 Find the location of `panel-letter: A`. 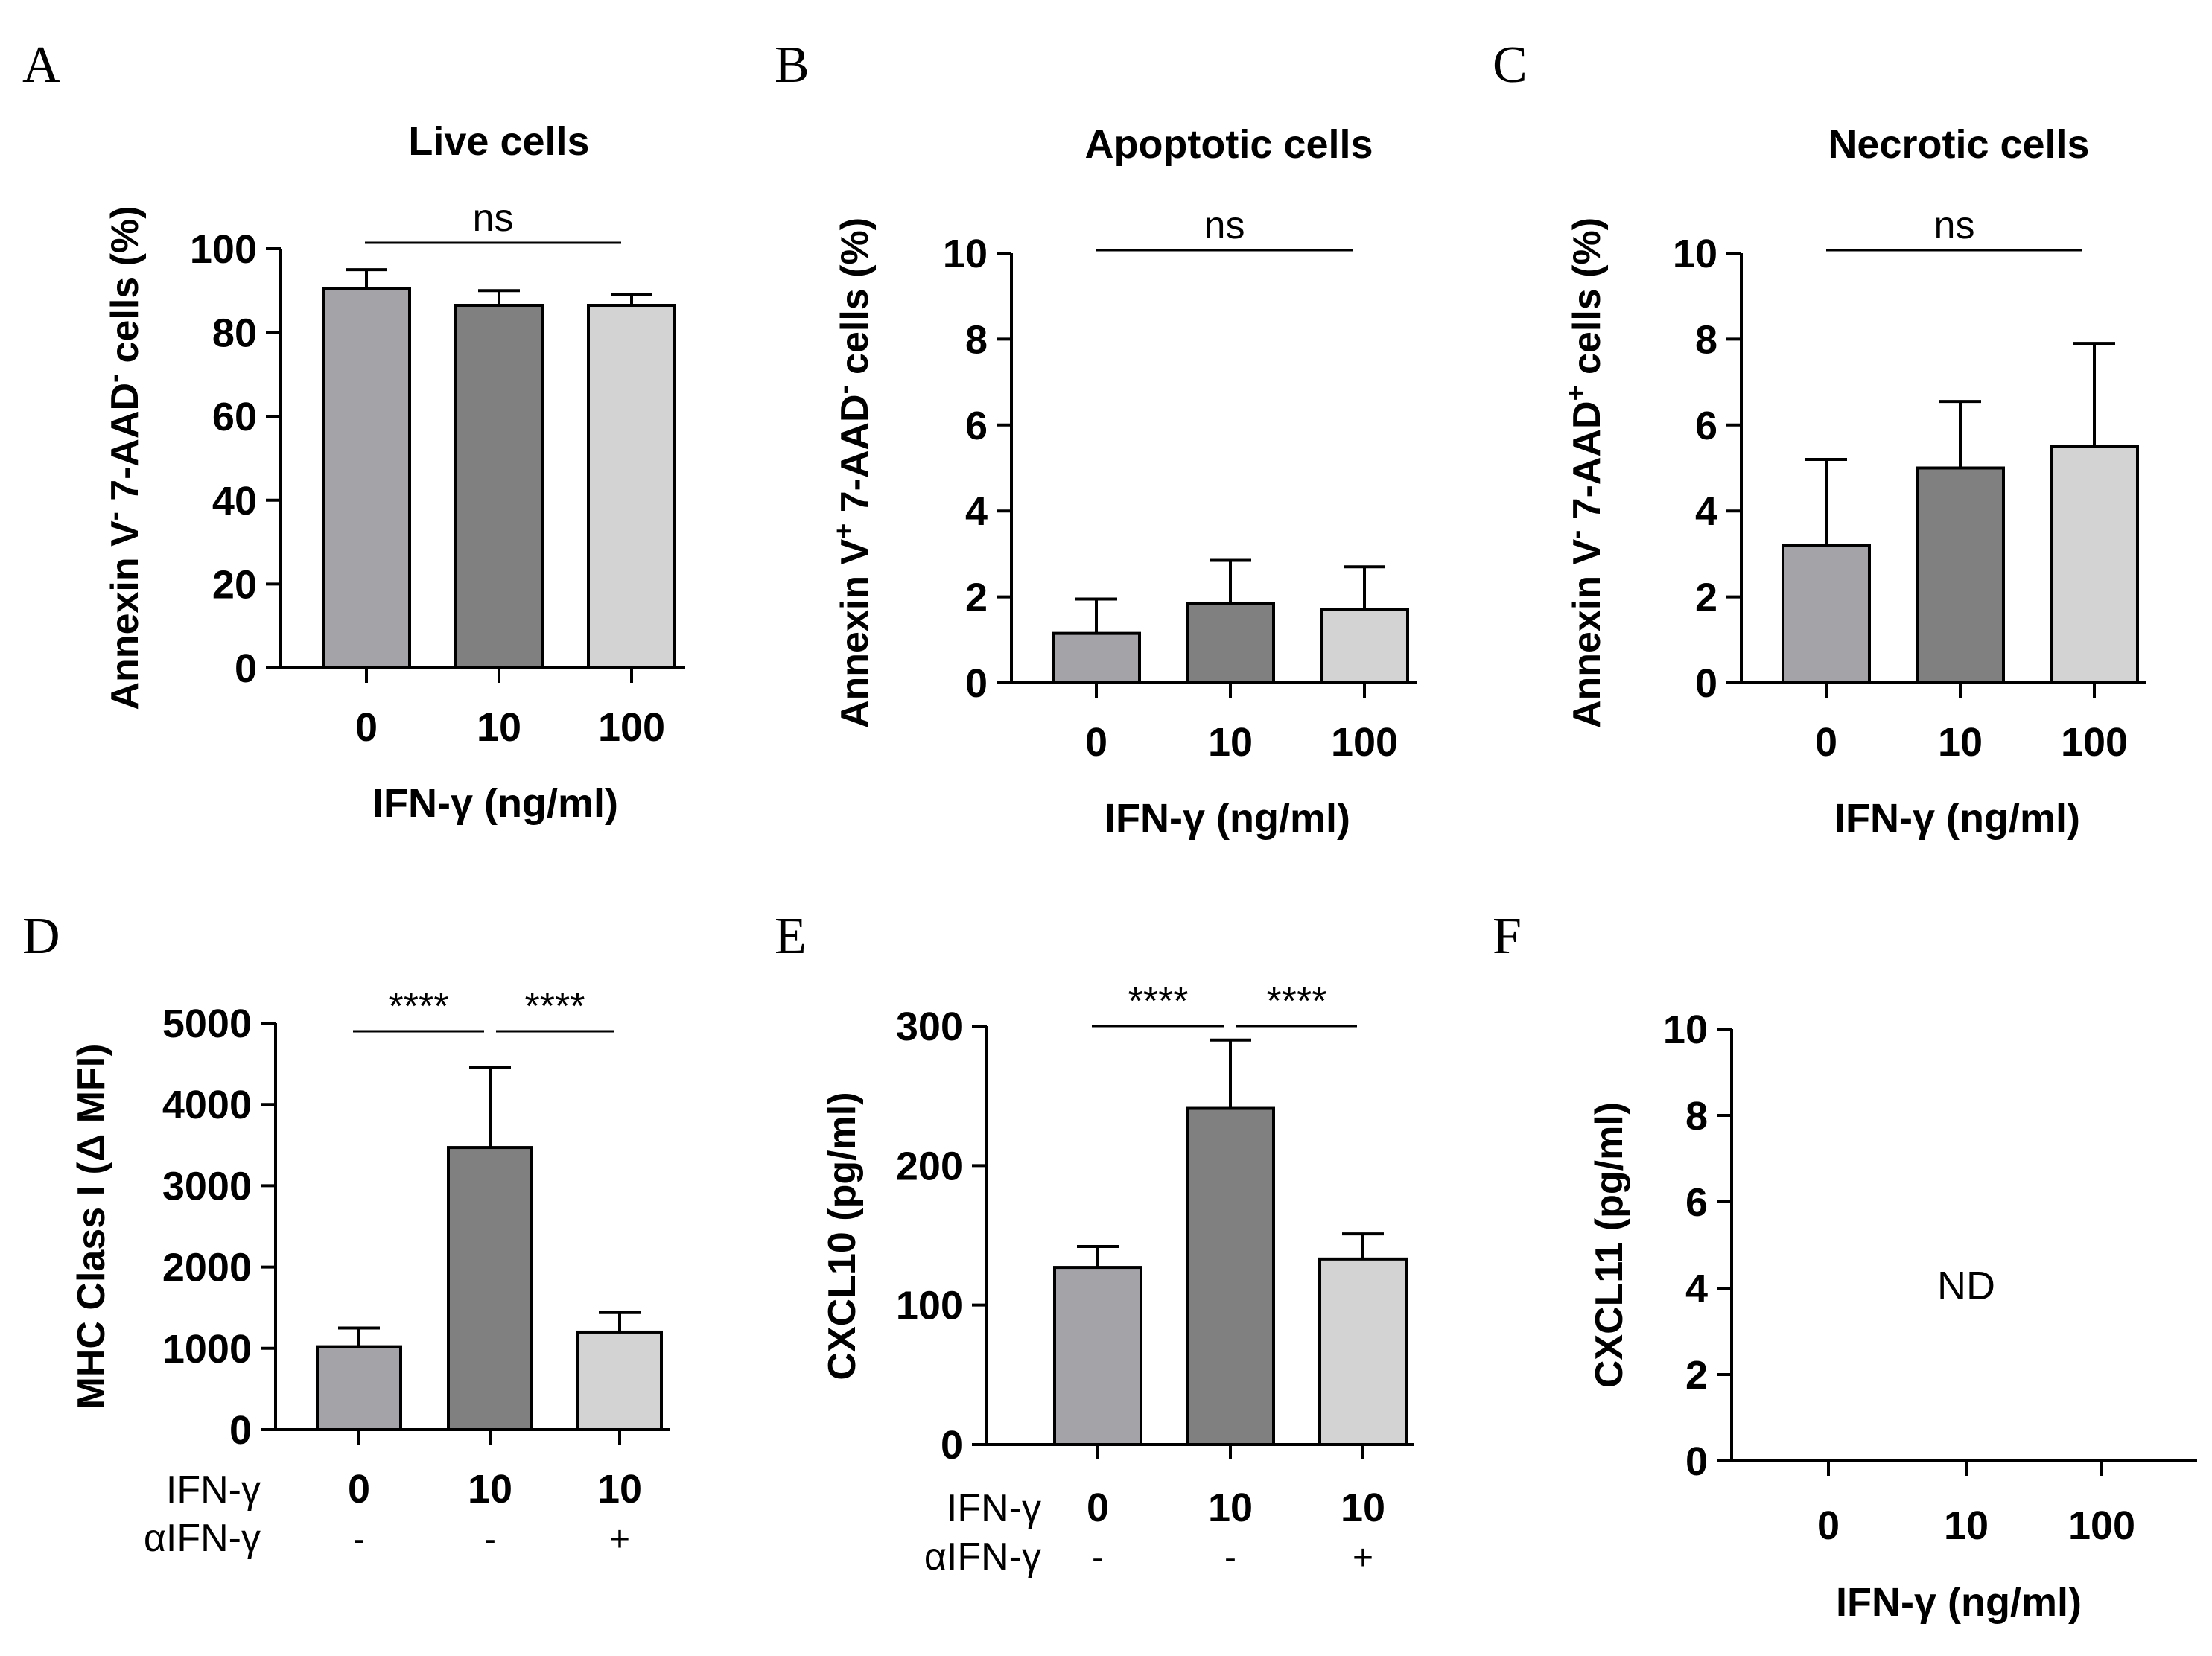

panel-letter: A is located at coordinates (41, 65).